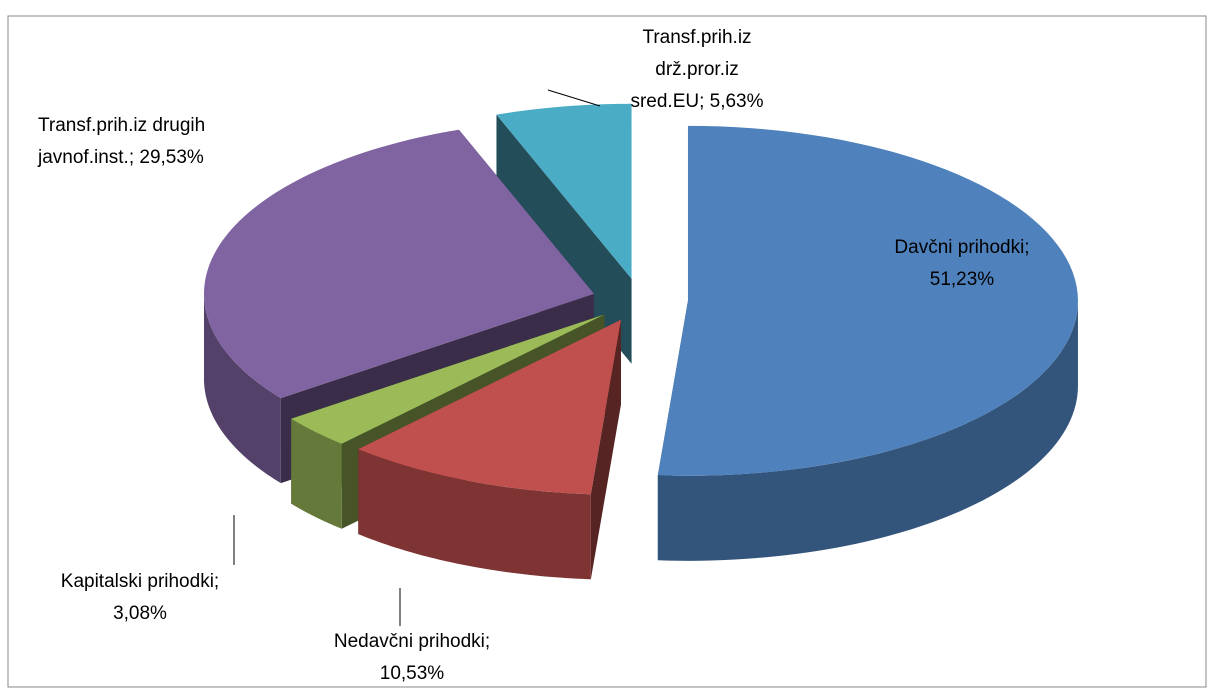 Image resolution: width=1216 pixels, height=688 pixels. What do you see at coordinates (962, 279) in the screenshot?
I see `data-label: 51,23%` at bounding box center [962, 279].